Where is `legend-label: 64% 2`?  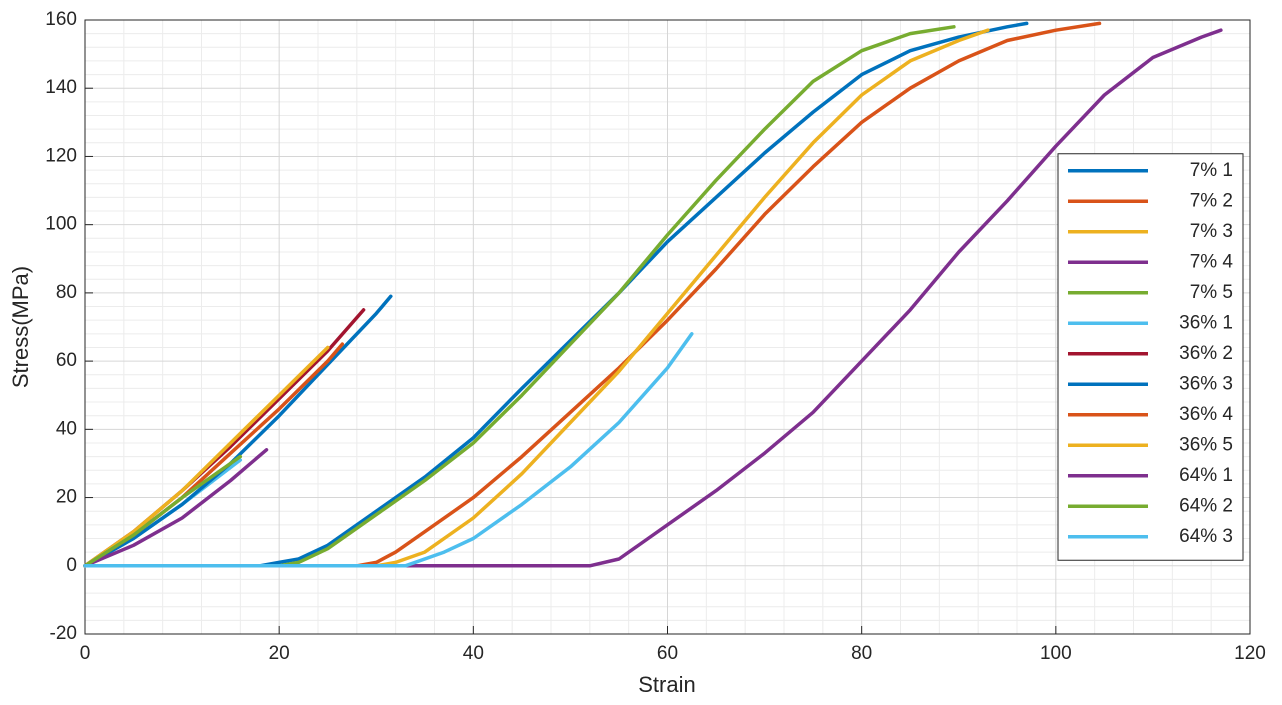
legend-label: 64% 2 is located at coordinates (1206, 505).